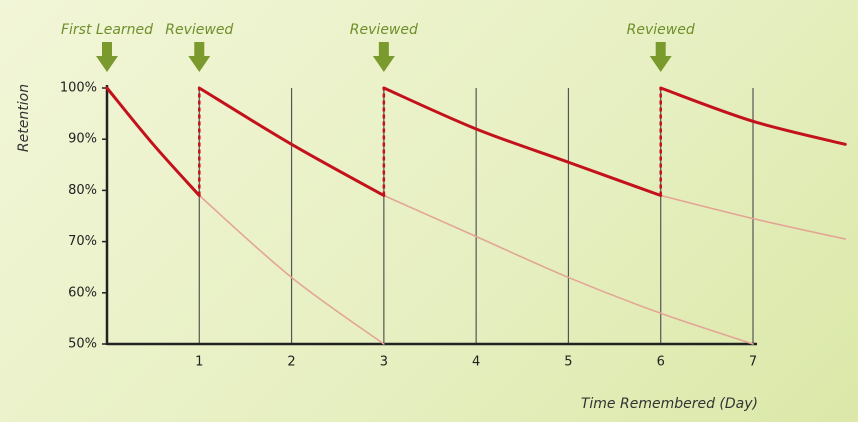 Image resolution: width=858 pixels, height=422 pixels. Describe the element at coordinates (107, 30) in the screenshot. I see `annotation: First Learned` at that location.